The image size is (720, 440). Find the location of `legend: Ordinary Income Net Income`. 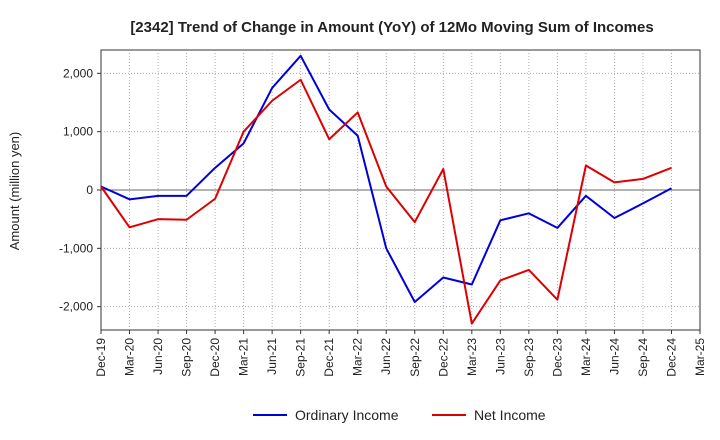

legend: Ordinary Income Net Income is located at coordinates (399, 415).